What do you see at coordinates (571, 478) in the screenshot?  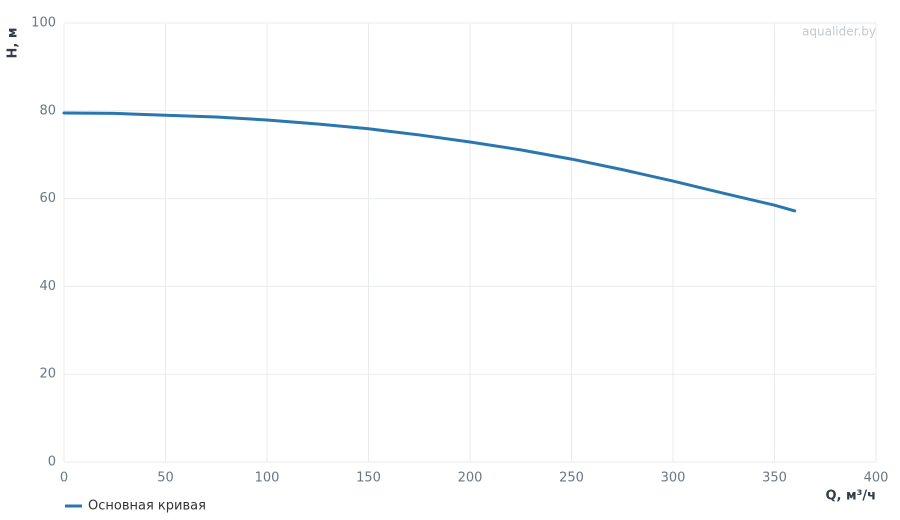 I see `x-tick-label: 250` at bounding box center [571, 478].